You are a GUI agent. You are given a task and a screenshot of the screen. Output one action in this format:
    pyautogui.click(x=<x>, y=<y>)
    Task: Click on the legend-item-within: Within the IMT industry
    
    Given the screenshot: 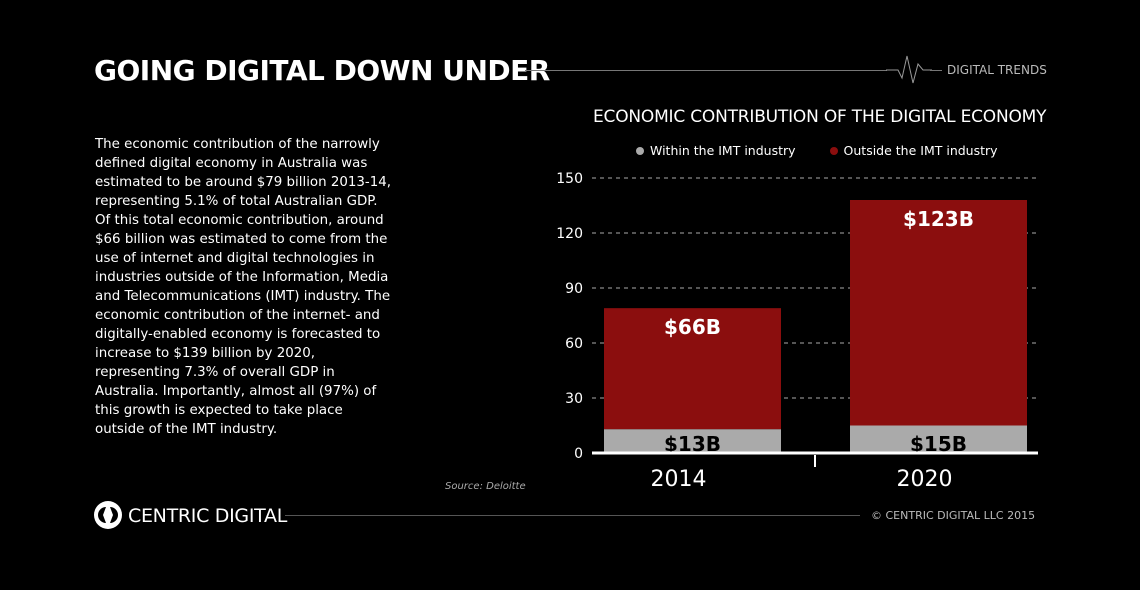 What is the action you would take?
    pyautogui.click(x=716, y=150)
    